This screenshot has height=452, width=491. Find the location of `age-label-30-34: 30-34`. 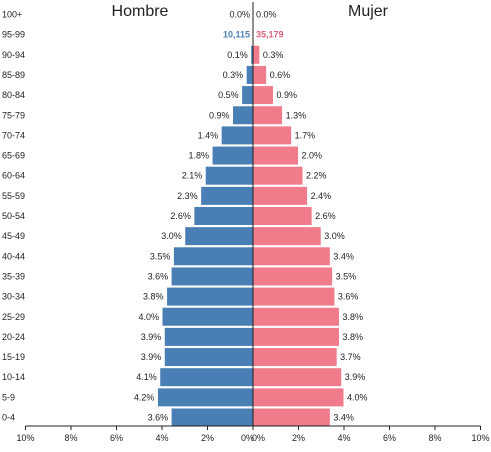

age-label-30-34: 30-34 is located at coordinates (13, 297).